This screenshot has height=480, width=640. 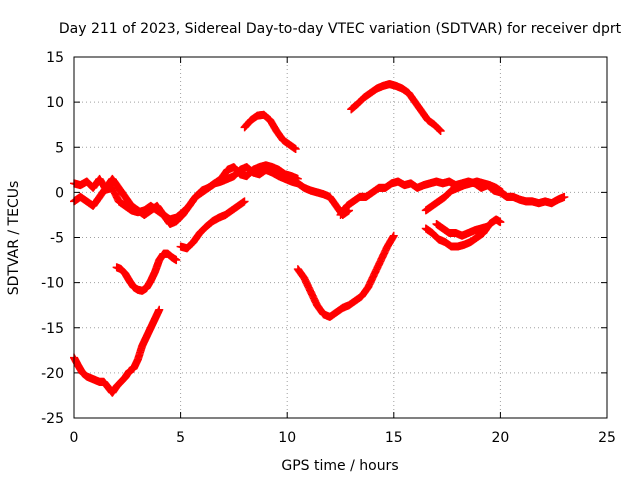 What do you see at coordinates (14, 238) in the screenshot?
I see `y-axis-label: SDTVAR / TECUs` at bounding box center [14, 238].